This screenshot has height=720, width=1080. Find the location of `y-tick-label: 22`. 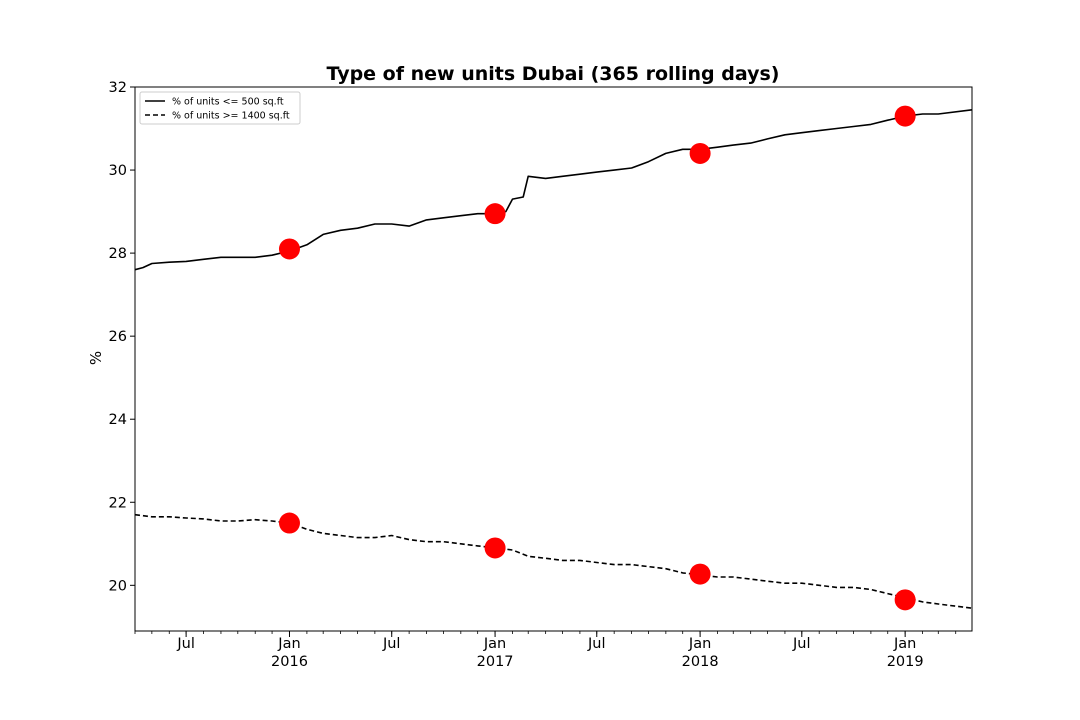

y-tick-label: 22 is located at coordinates (118, 503).